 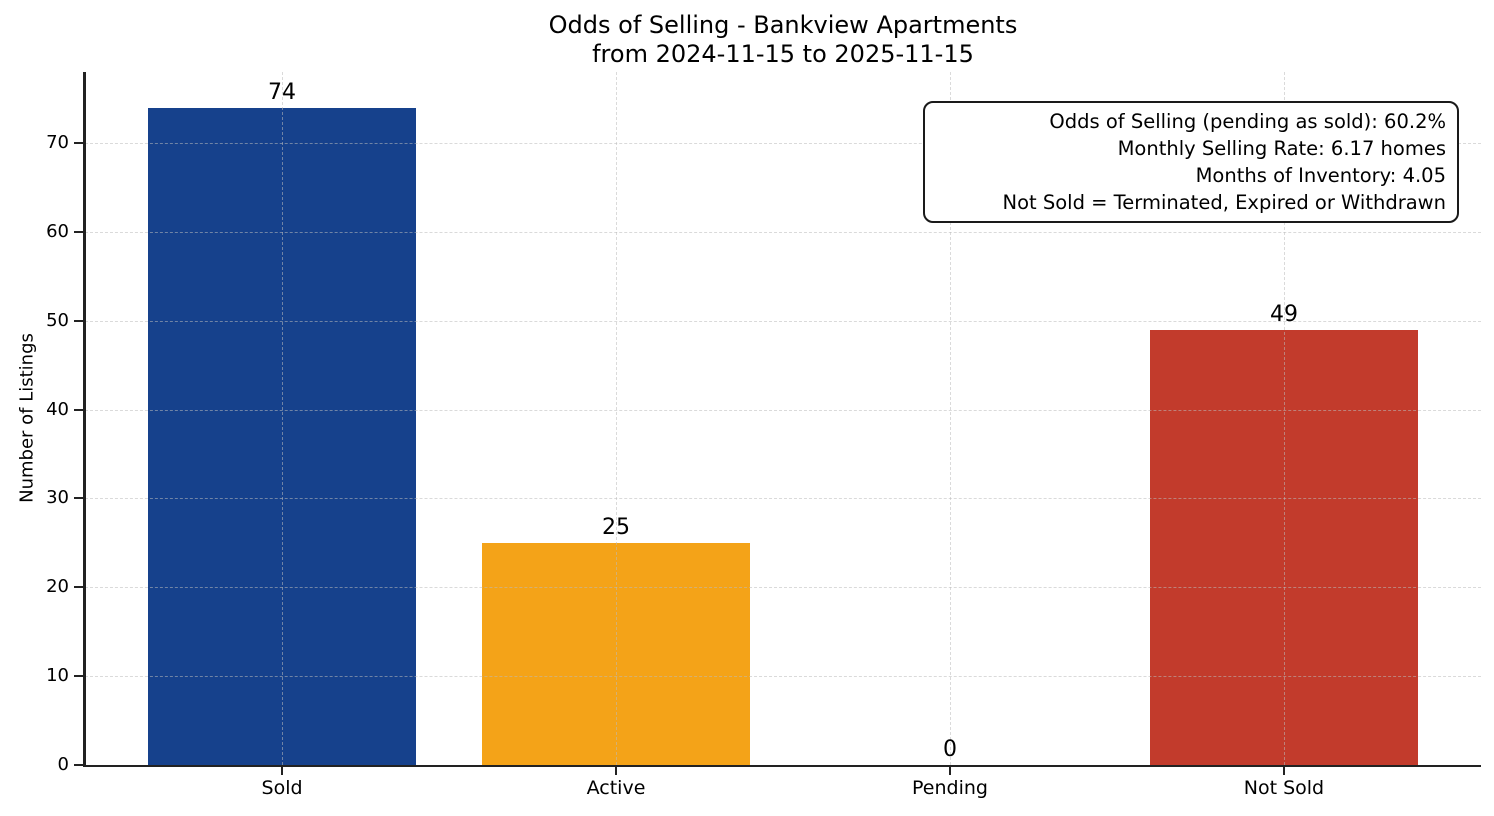 I want to click on annotation-line-odds: Odds of Selling (pending as sold): 60.2%, so click(x=1247, y=121).